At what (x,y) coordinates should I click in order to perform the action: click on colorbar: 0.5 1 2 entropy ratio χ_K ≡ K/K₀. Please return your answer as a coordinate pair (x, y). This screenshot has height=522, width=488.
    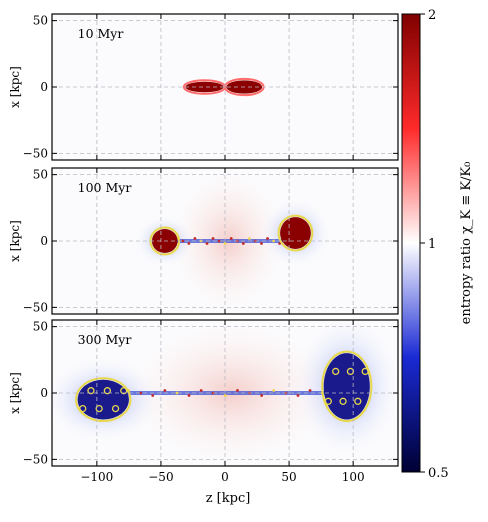
    Looking at the image, I should click on (437, 244).